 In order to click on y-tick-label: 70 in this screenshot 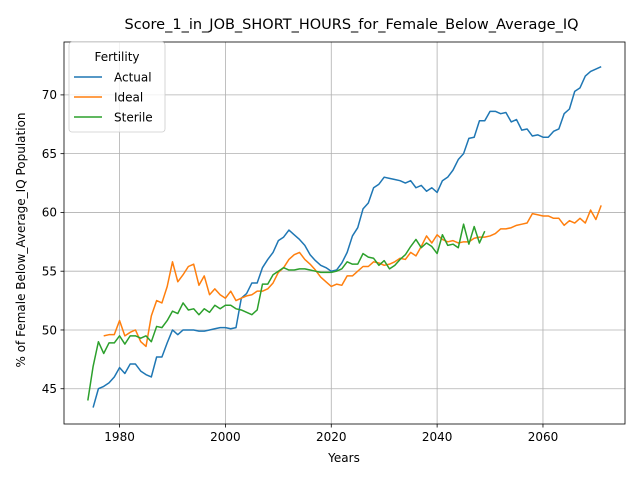, I will do `click(49, 95)`.